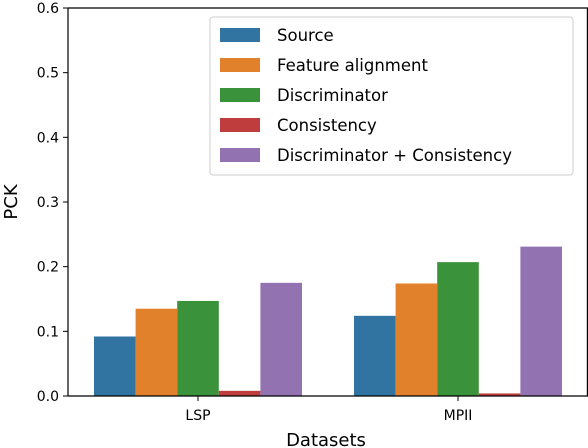 Image resolution: width=588 pixels, height=448 pixels. I want to click on y-tick-label: 0.2, so click(48, 268).